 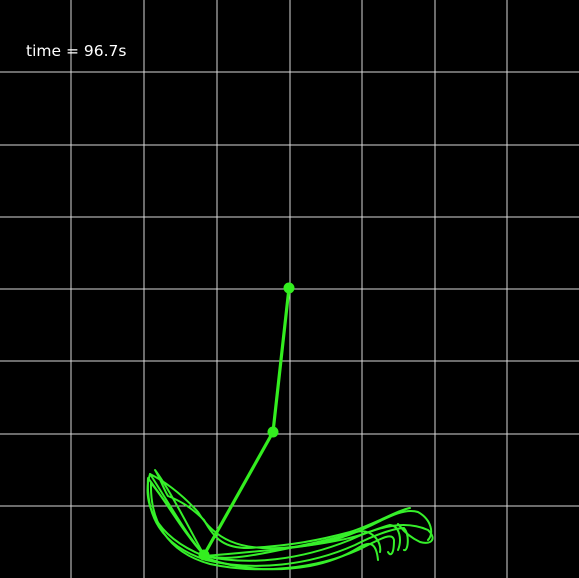 I want to click on pivot-dot, so click(x=289, y=288).